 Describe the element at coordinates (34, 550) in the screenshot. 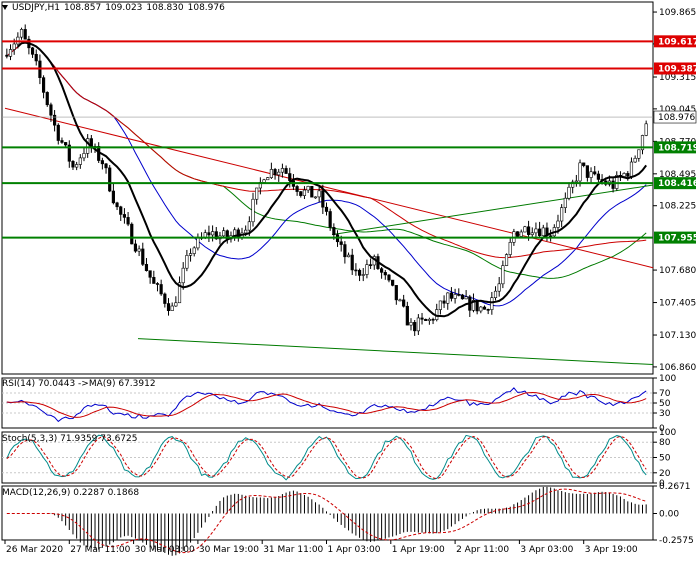

I see `time-tick-label: 26 Mar 2020` at that location.